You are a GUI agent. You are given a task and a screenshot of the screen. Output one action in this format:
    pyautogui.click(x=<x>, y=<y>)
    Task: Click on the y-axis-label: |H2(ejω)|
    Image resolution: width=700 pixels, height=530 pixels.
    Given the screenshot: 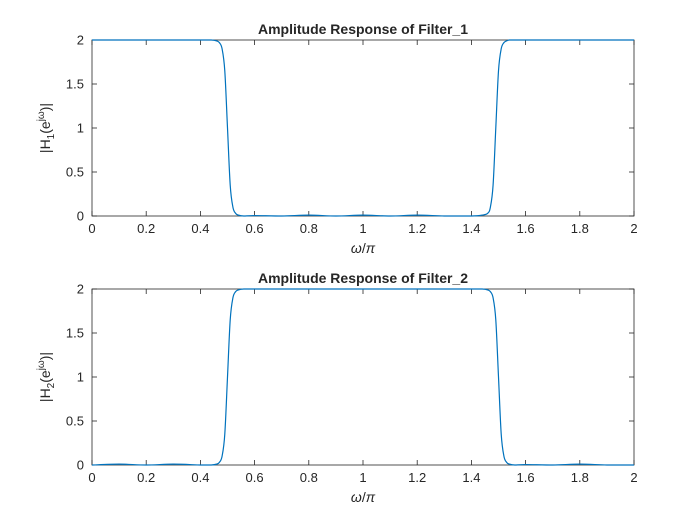 What is the action you would take?
    pyautogui.click(x=46, y=377)
    